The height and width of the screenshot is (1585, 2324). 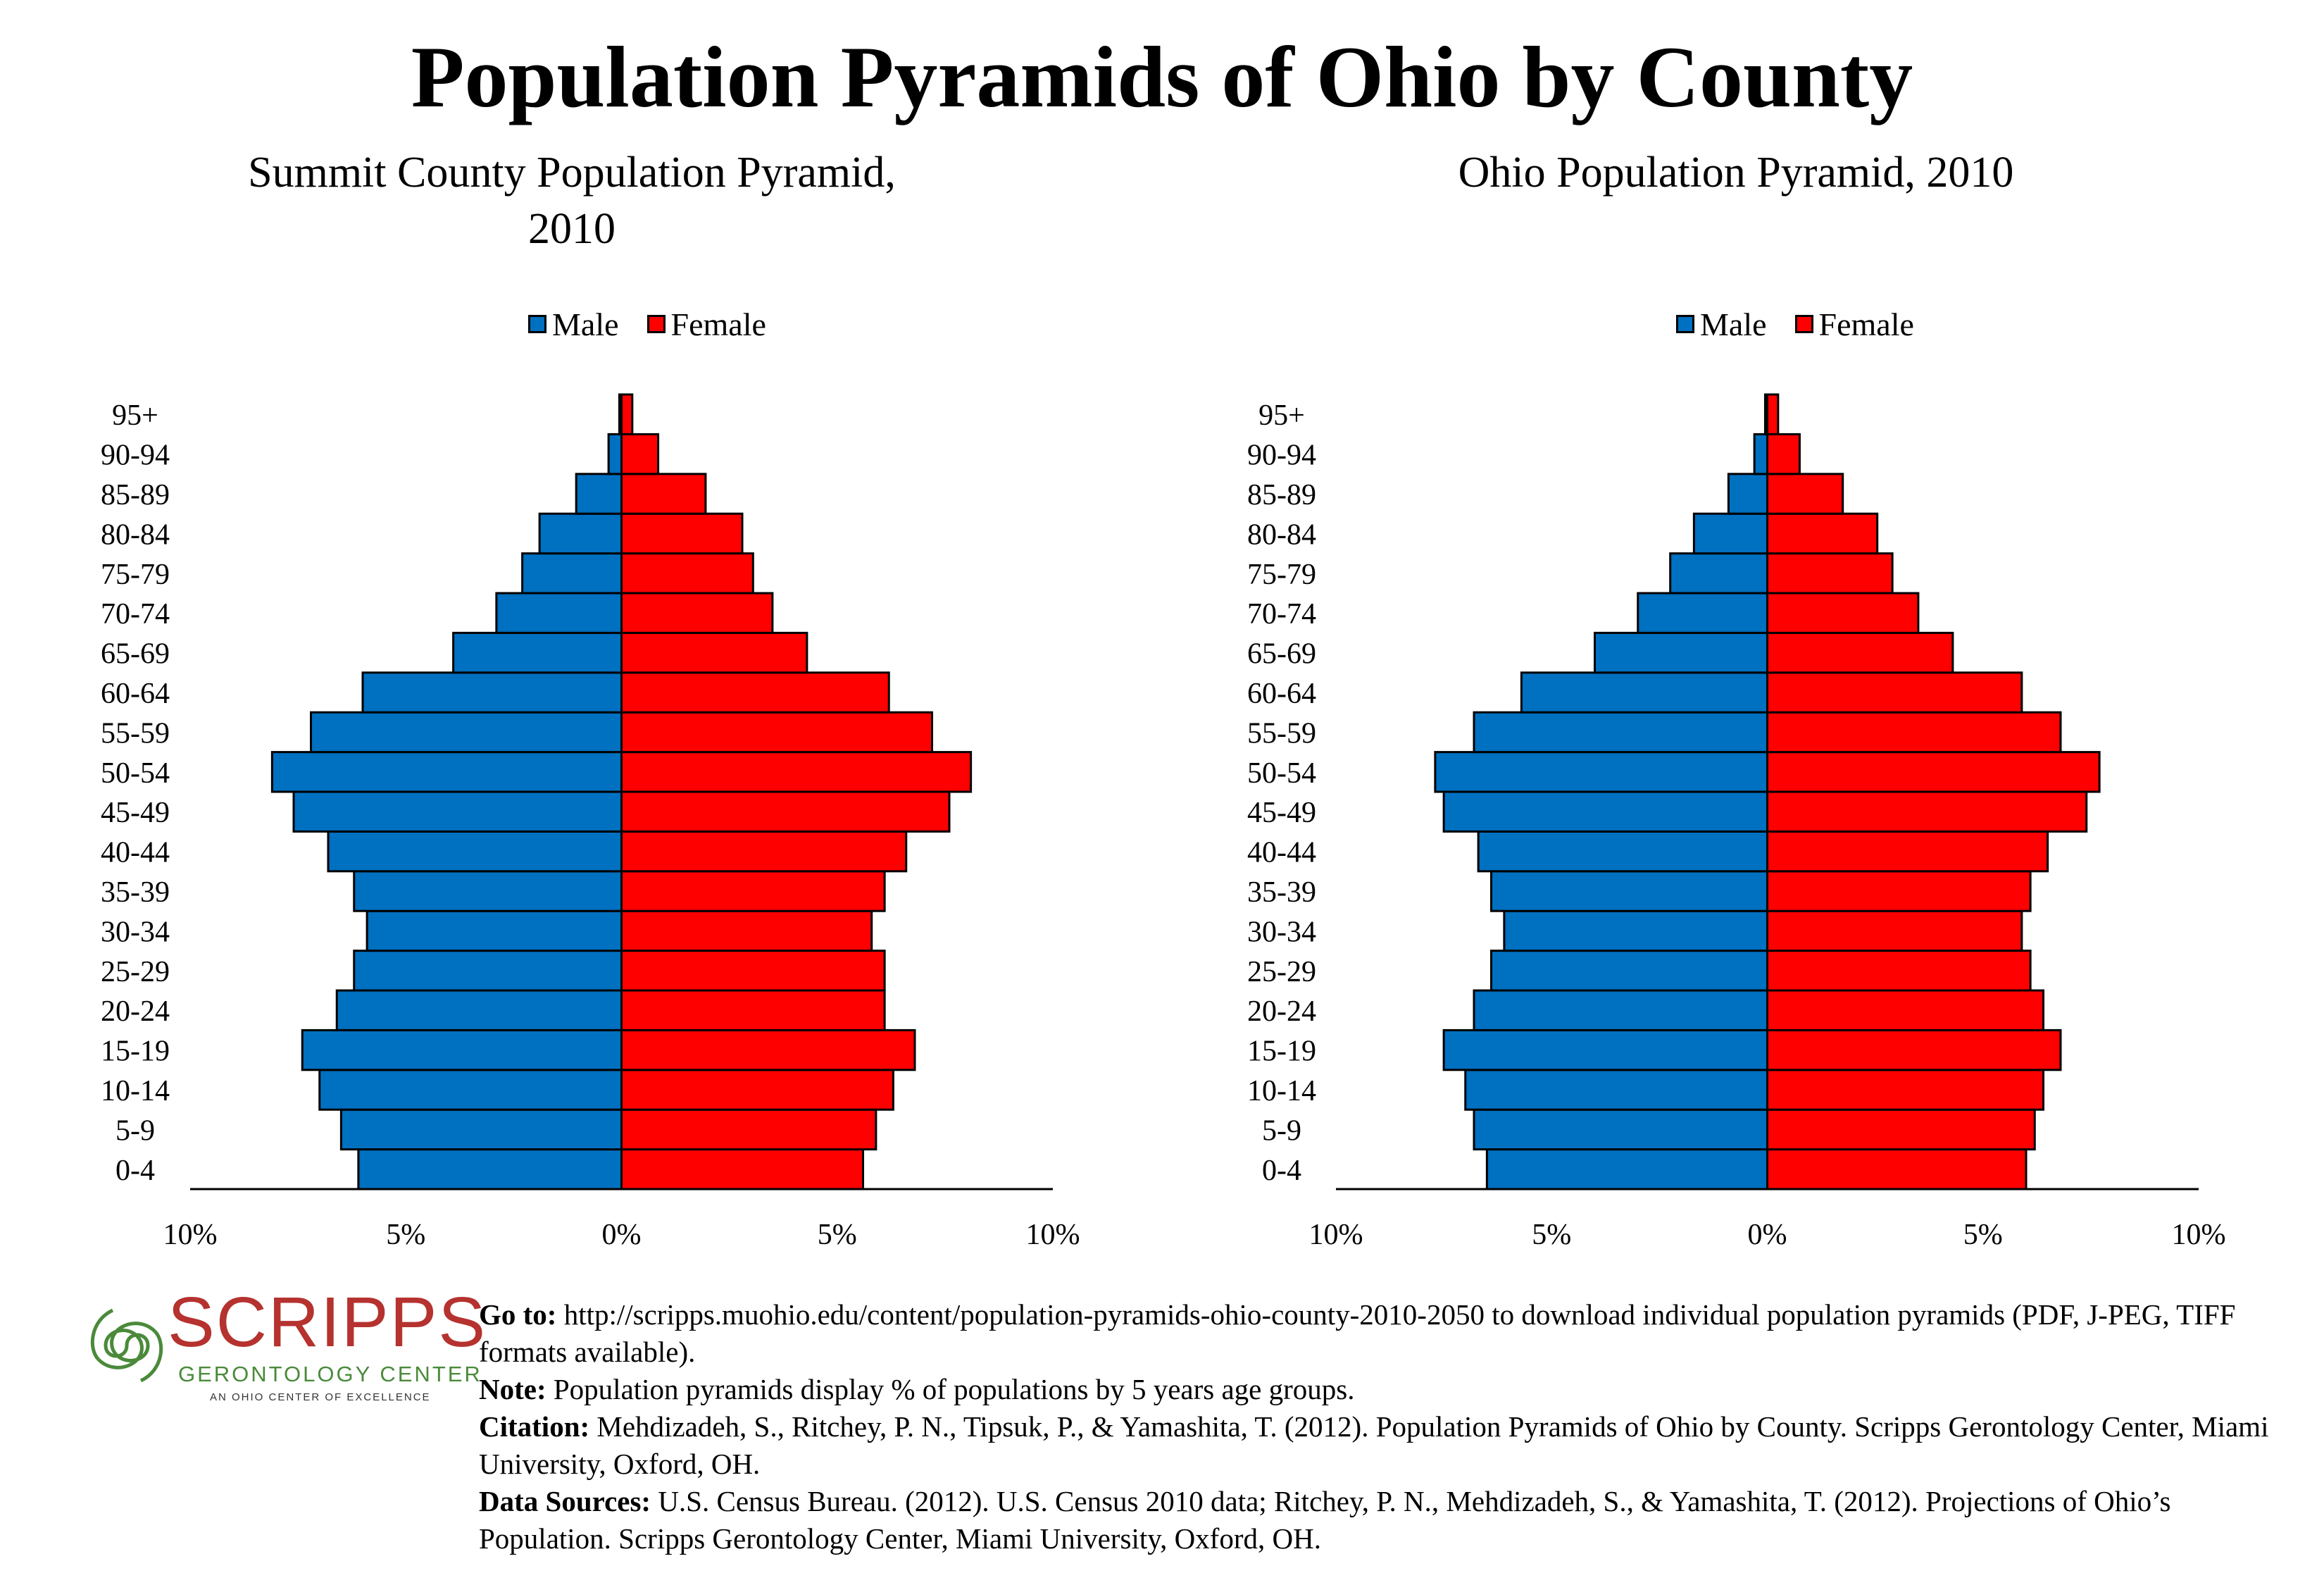 What do you see at coordinates (135, 853) in the screenshot?
I see `summit-age-label: 40-44` at bounding box center [135, 853].